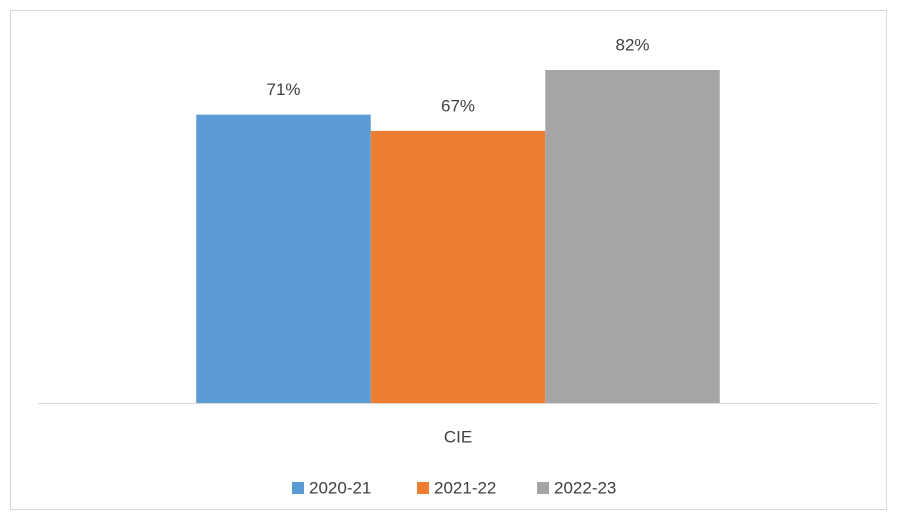  What do you see at coordinates (585, 487) in the screenshot?
I see `legend-label: 2022-23` at bounding box center [585, 487].